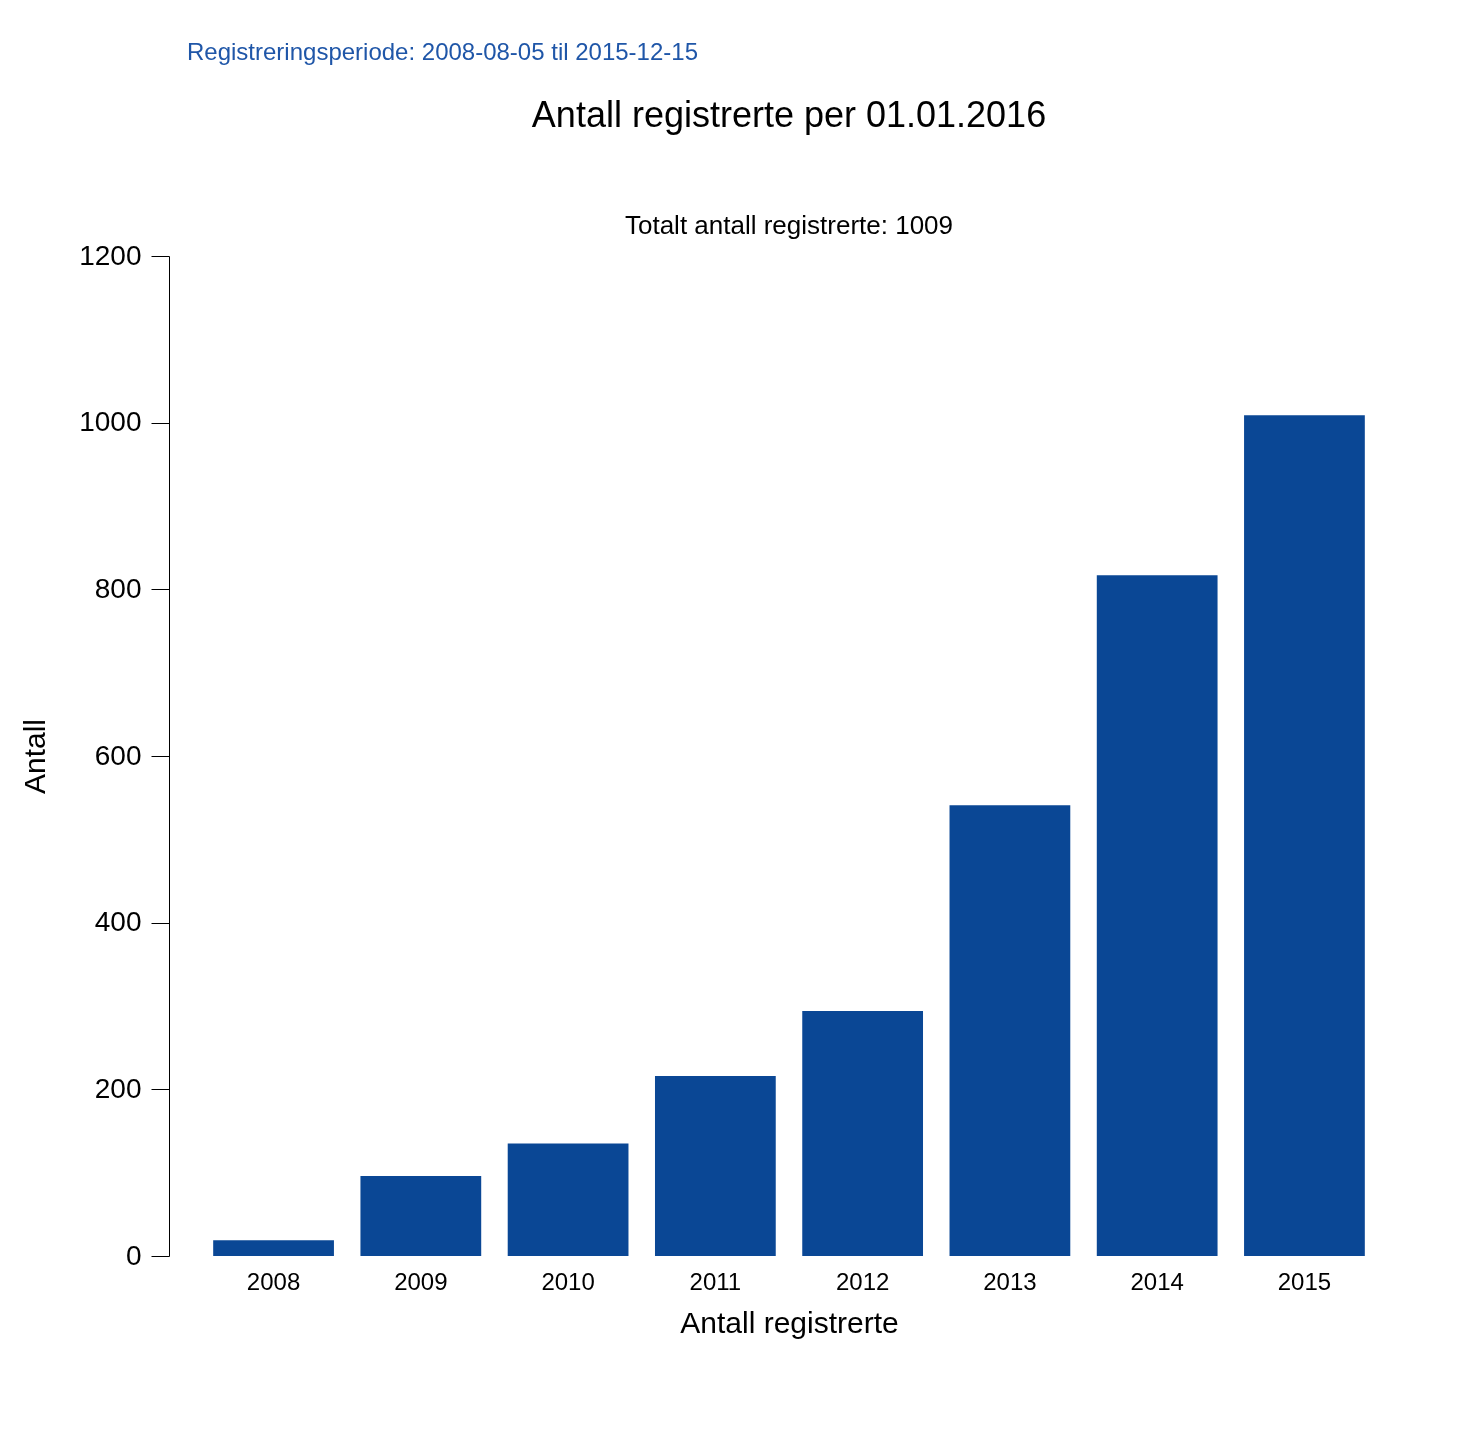 The height and width of the screenshot is (1451, 1478). What do you see at coordinates (35, 756) in the screenshot?
I see `y-axis-title: Antall` at bounding box center [35, 756].